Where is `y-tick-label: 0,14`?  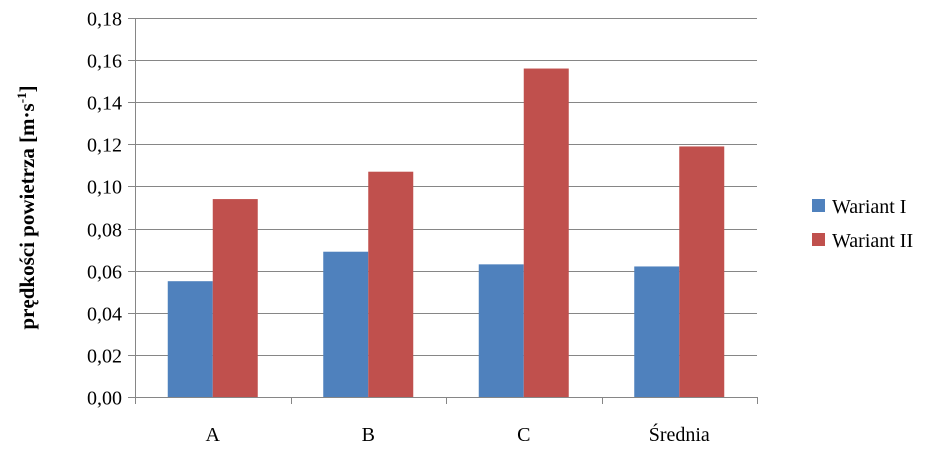 y-tick-label: 0,14 is located at coordinates (104, 104).